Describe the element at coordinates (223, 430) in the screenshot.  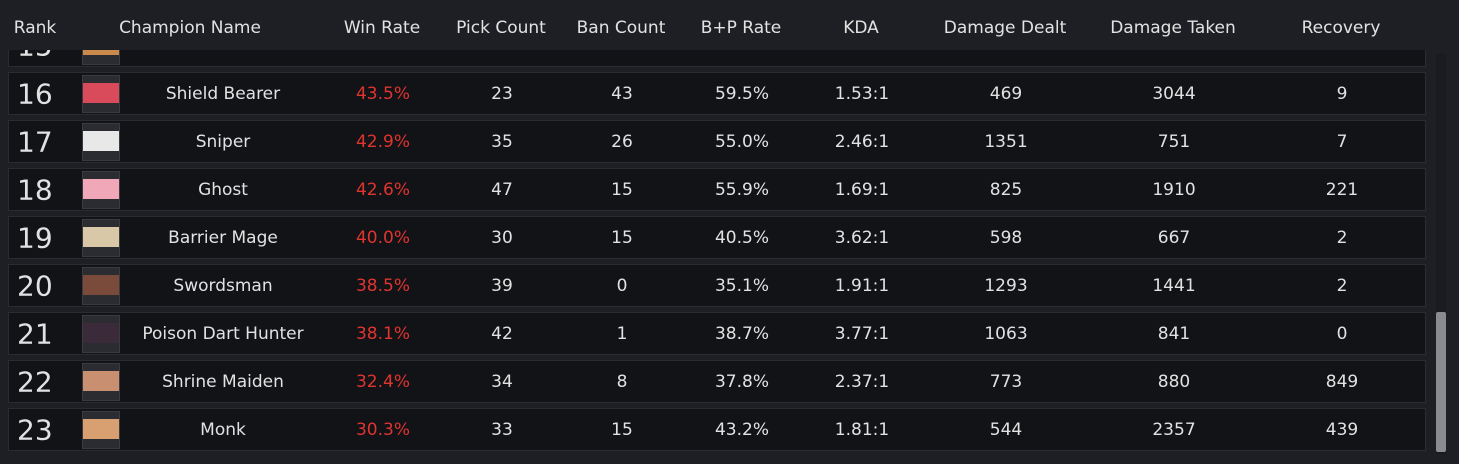
I see `name: Monk` at that location.